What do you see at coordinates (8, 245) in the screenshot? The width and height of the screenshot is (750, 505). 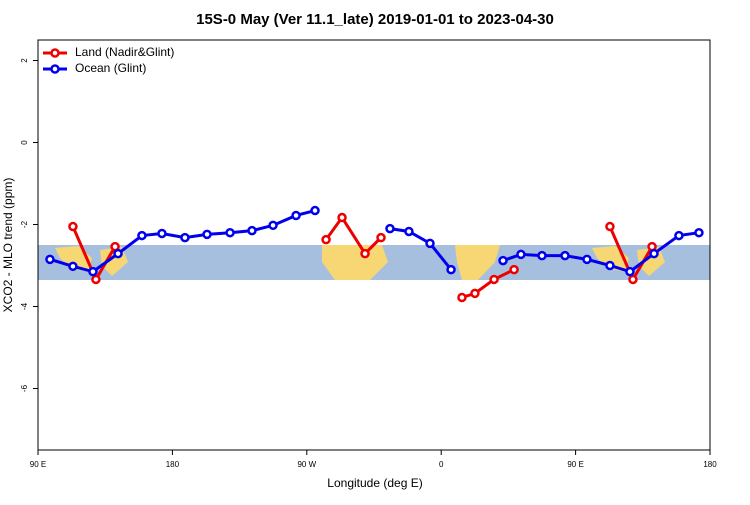 I see `y-axis-label: XCO2 - MLO trend (ppm)` at bounding box center [8, 245].